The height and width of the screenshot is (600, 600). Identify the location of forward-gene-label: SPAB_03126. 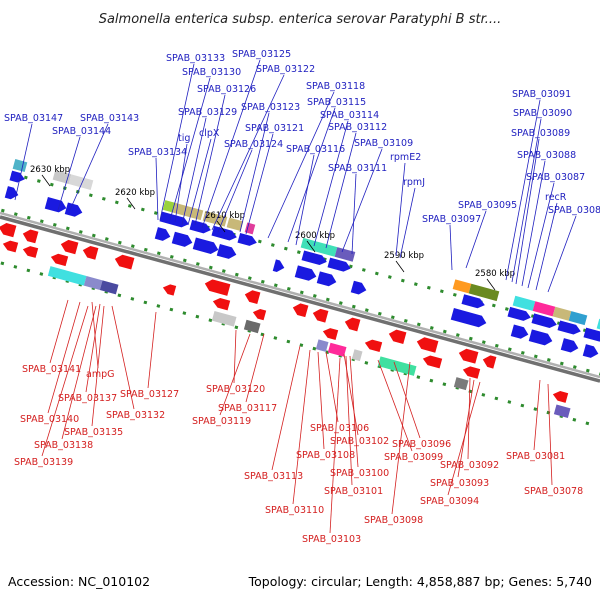
(226, 89).